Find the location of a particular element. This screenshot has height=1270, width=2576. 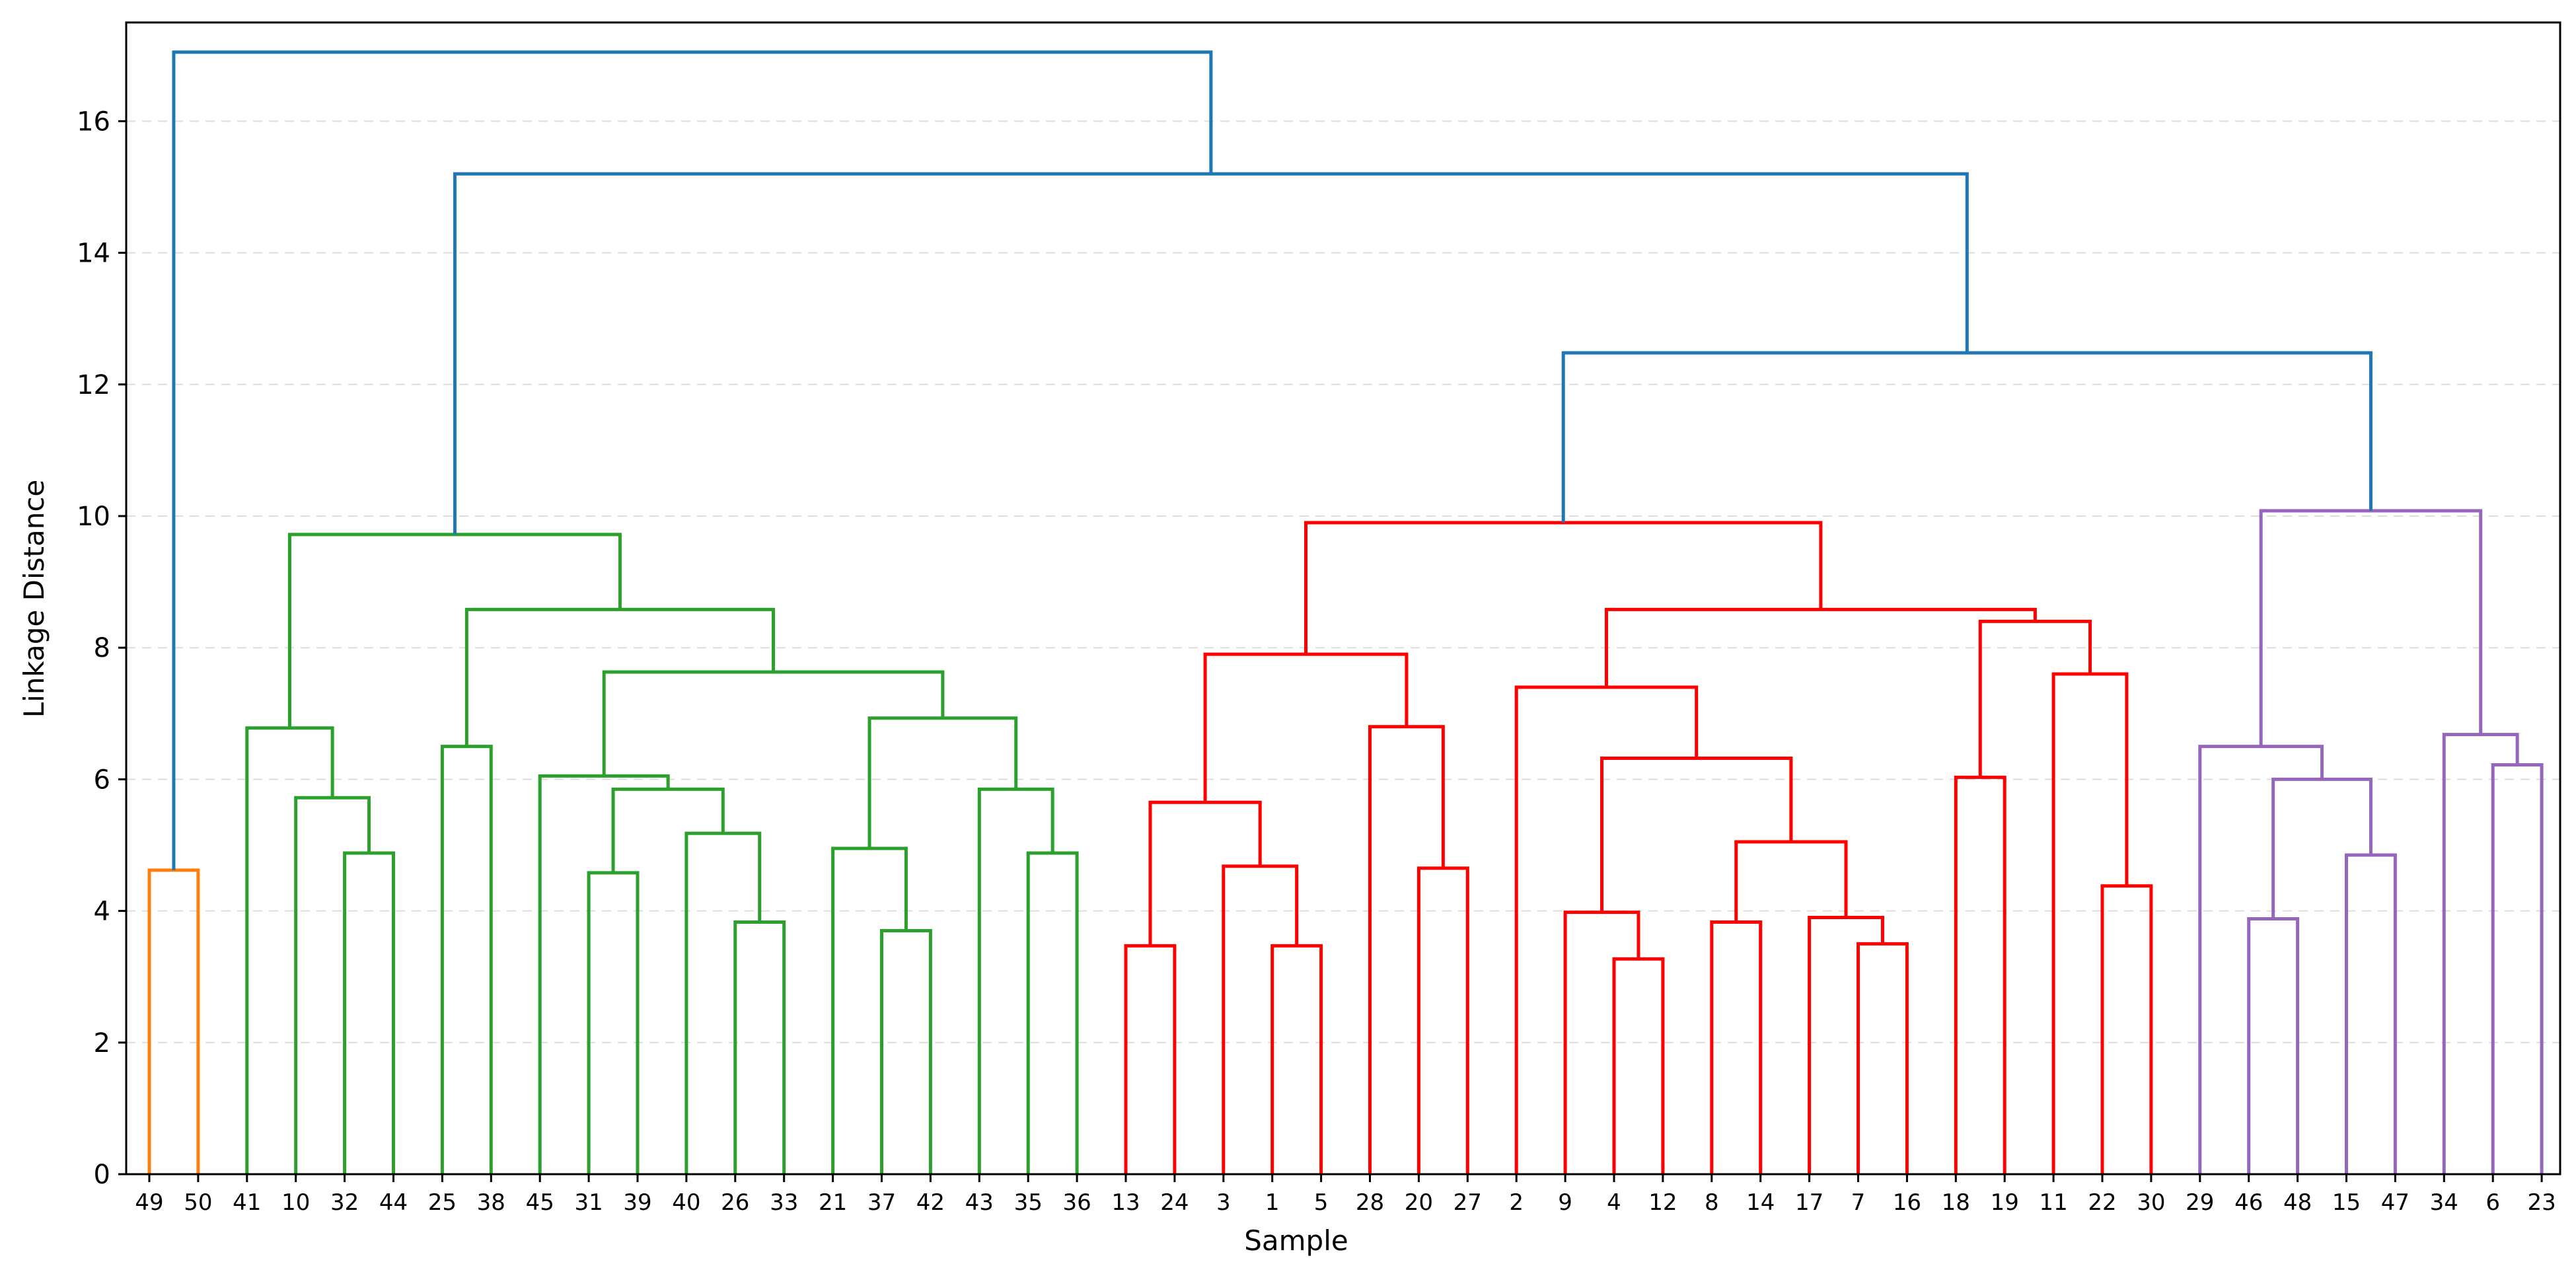

x-tick-label: 21 is located at coordinates (833, 1202).